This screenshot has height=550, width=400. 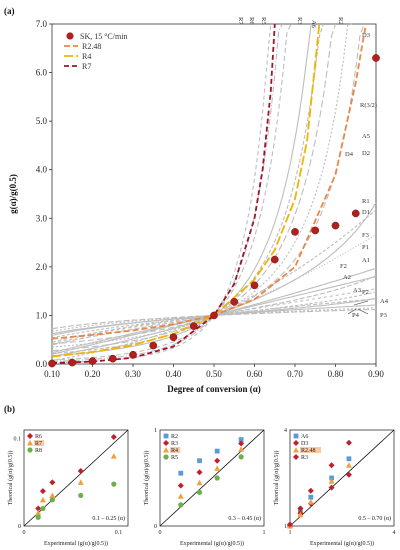 I want to click on panel-label-b: (b), so click(x=9, y=409).